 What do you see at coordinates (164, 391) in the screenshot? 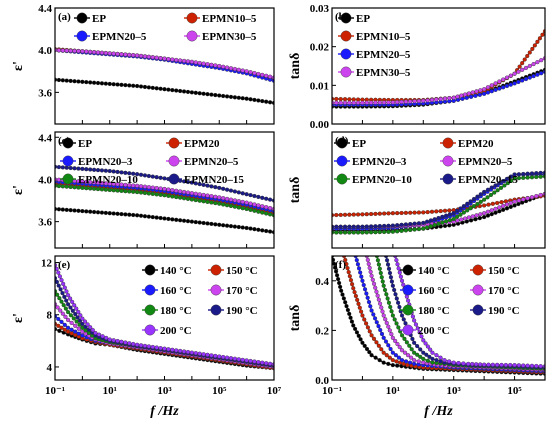
I see `x-tick-label: 10³` at bounding box center [164, 391].